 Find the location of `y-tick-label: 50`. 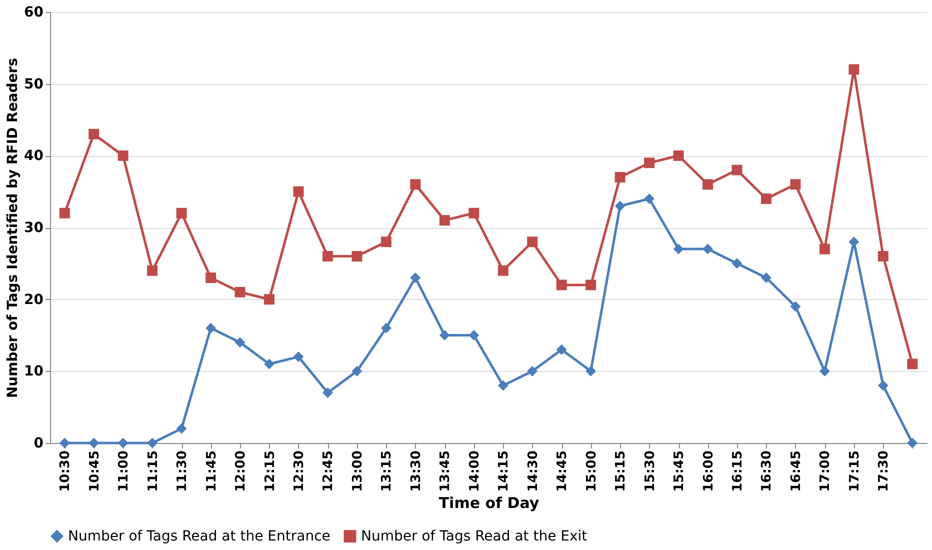

y-tick-label: 50 is located at coordinates (34, 84).